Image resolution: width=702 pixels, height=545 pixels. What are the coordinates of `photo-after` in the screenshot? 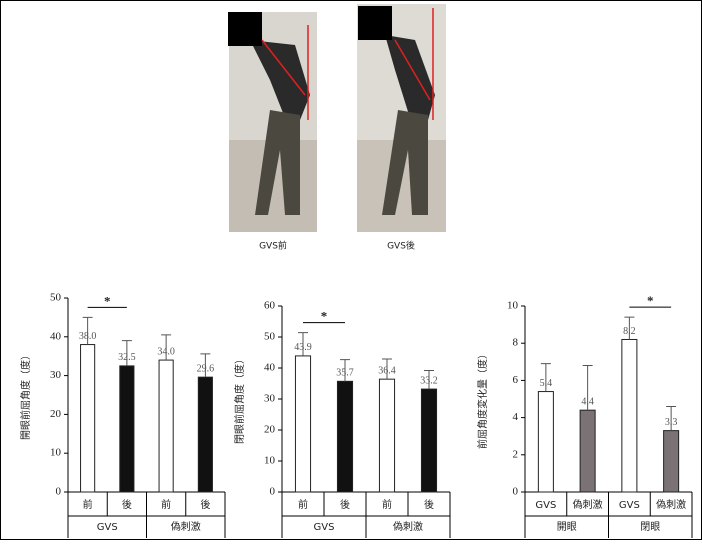 It's located at (401, 118).